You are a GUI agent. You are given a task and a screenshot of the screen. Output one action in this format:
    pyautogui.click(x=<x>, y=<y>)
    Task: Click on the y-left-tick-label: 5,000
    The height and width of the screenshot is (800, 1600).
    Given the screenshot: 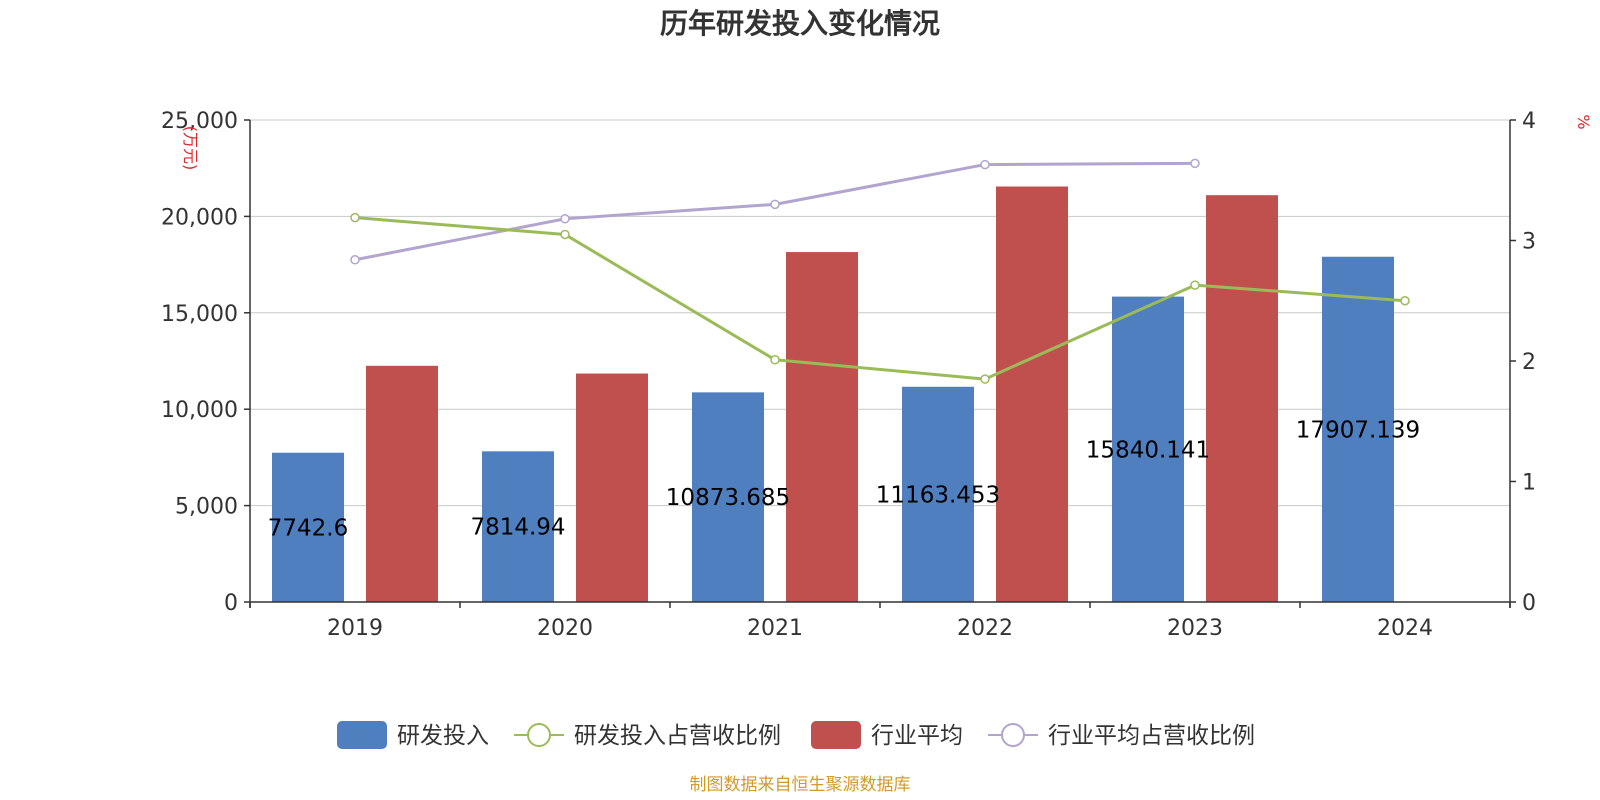 What is the action you would take?
    pyautogui.click(x=206, y=507)
    